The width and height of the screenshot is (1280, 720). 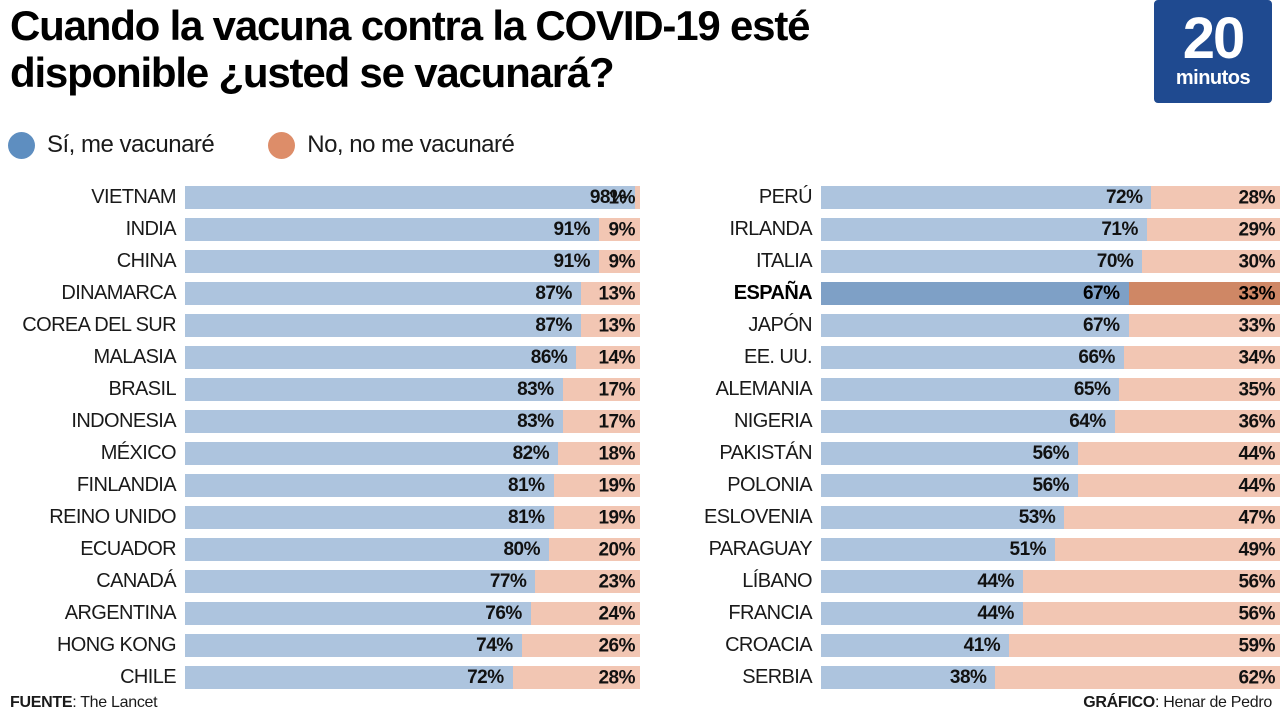 I want to click on no-swatch-icon, so click(x=282, y=145).